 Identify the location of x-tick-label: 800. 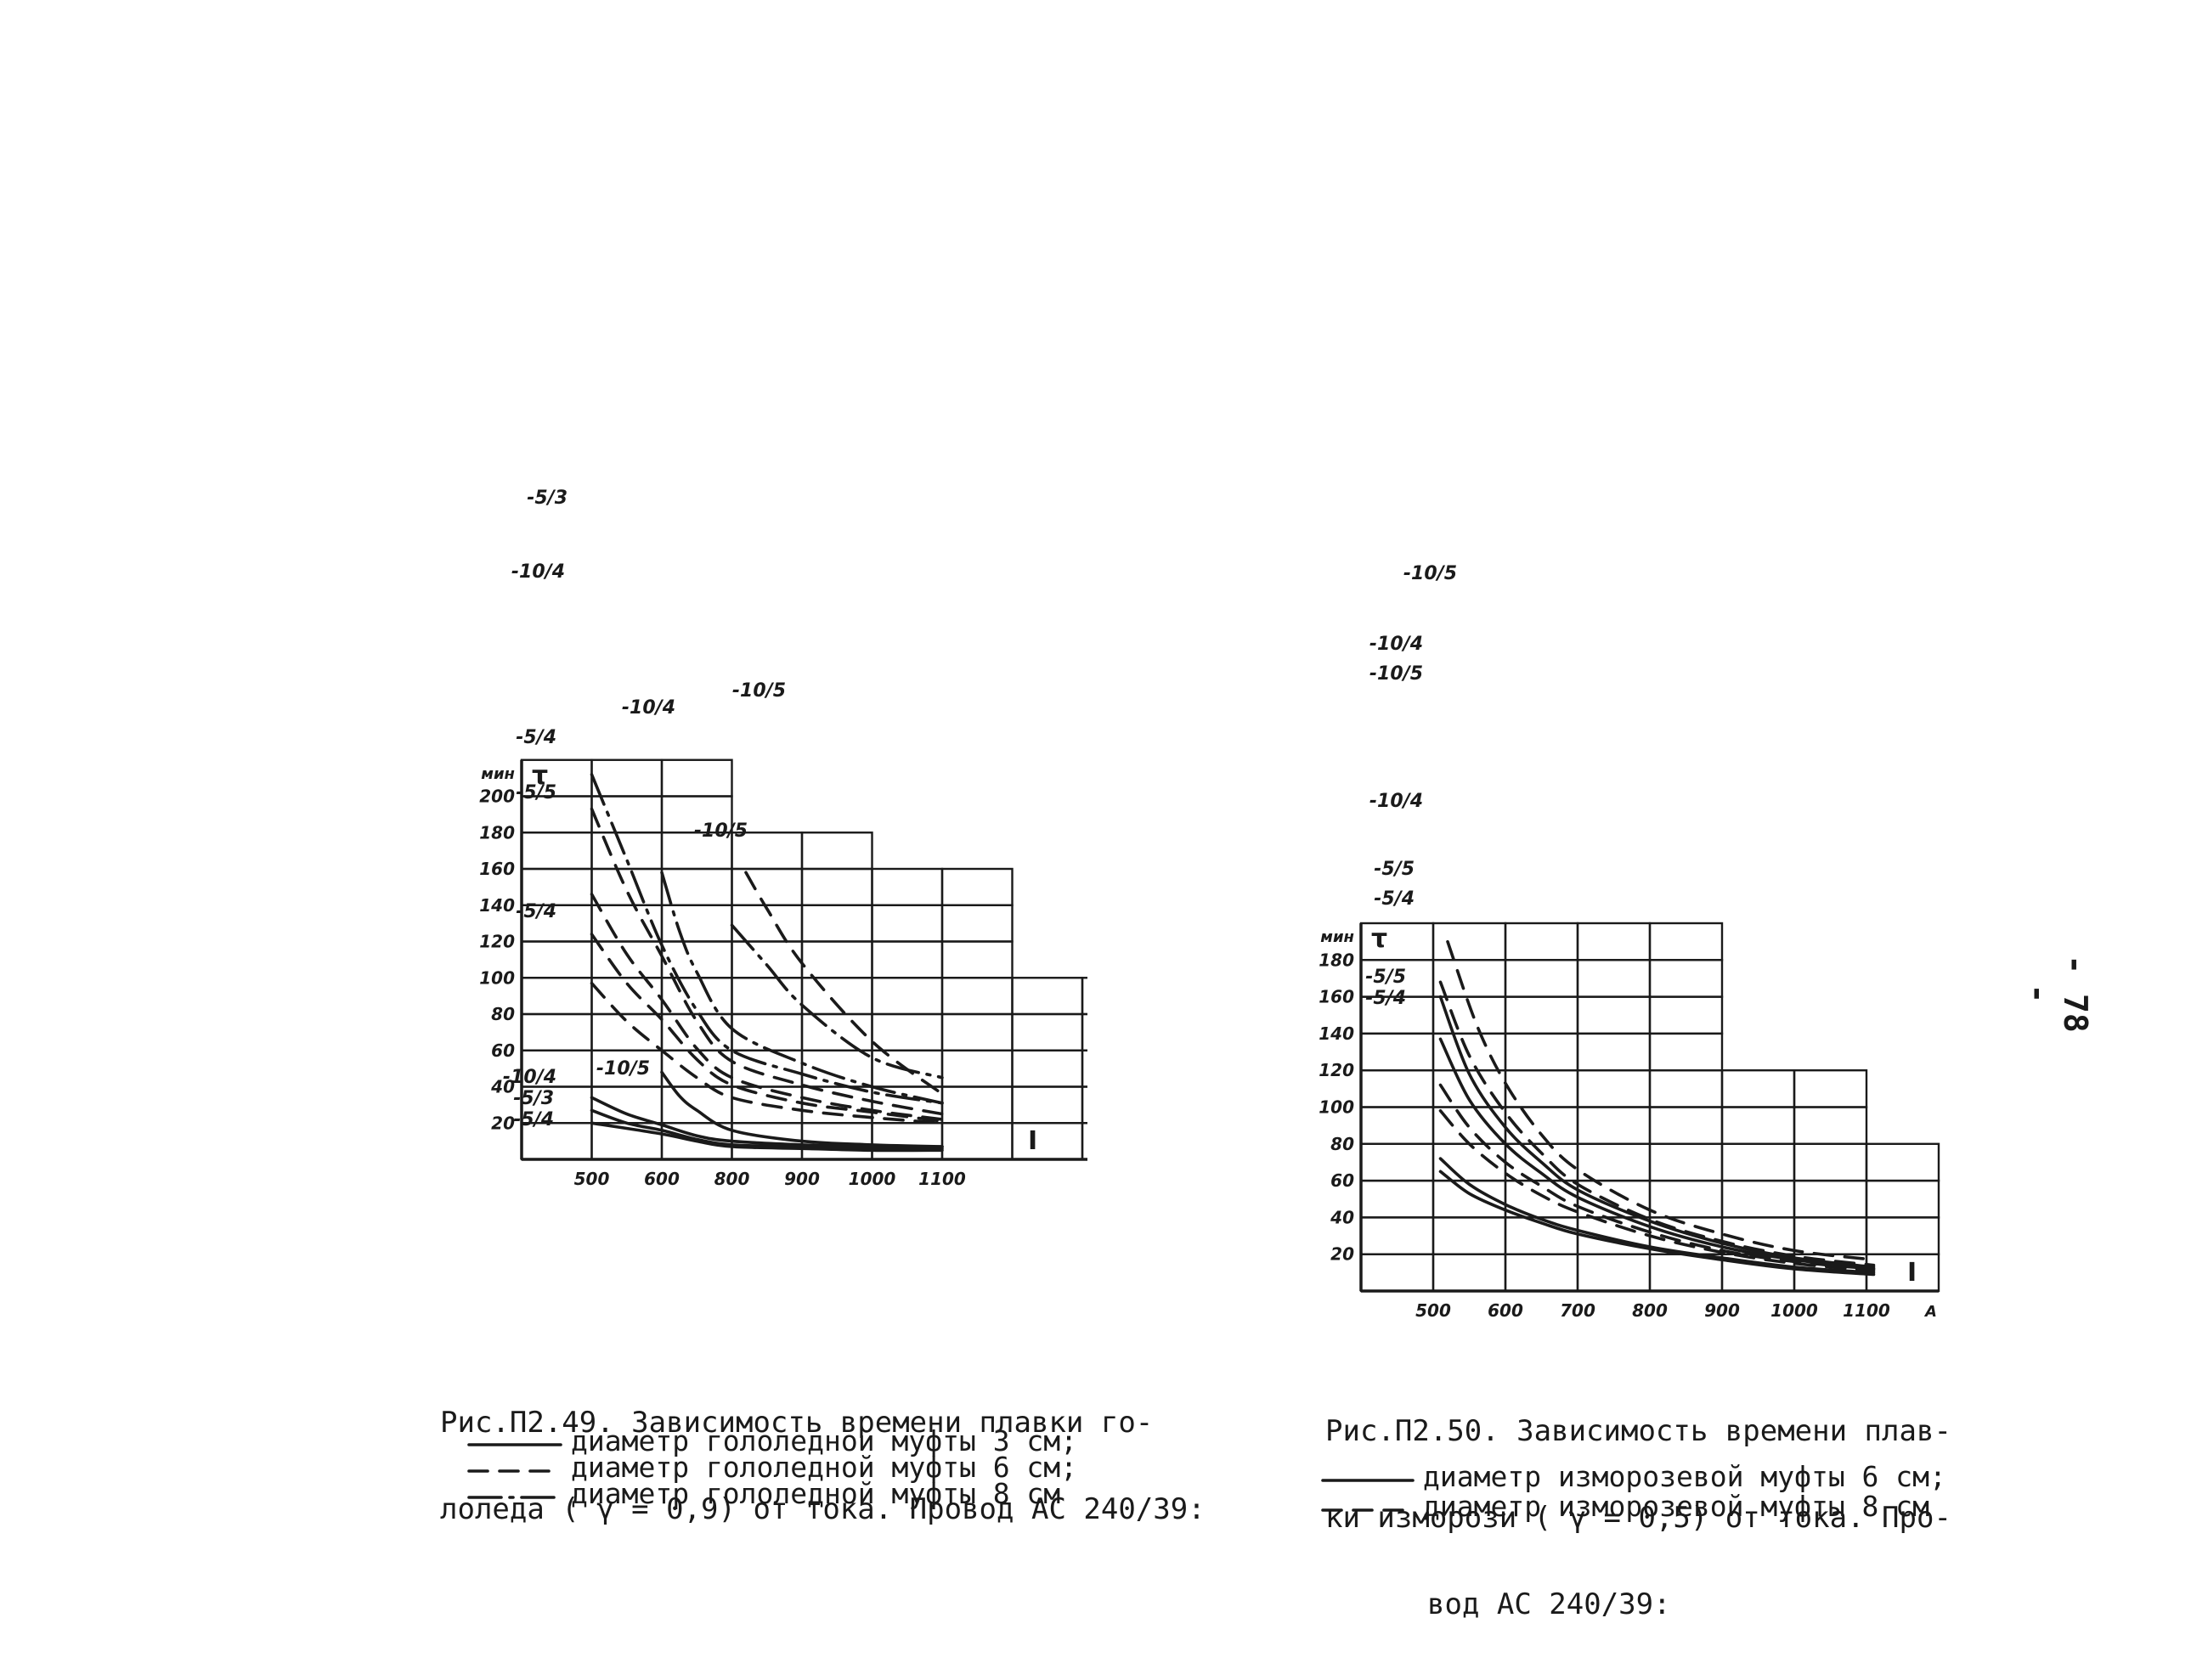
(1650, 1311).